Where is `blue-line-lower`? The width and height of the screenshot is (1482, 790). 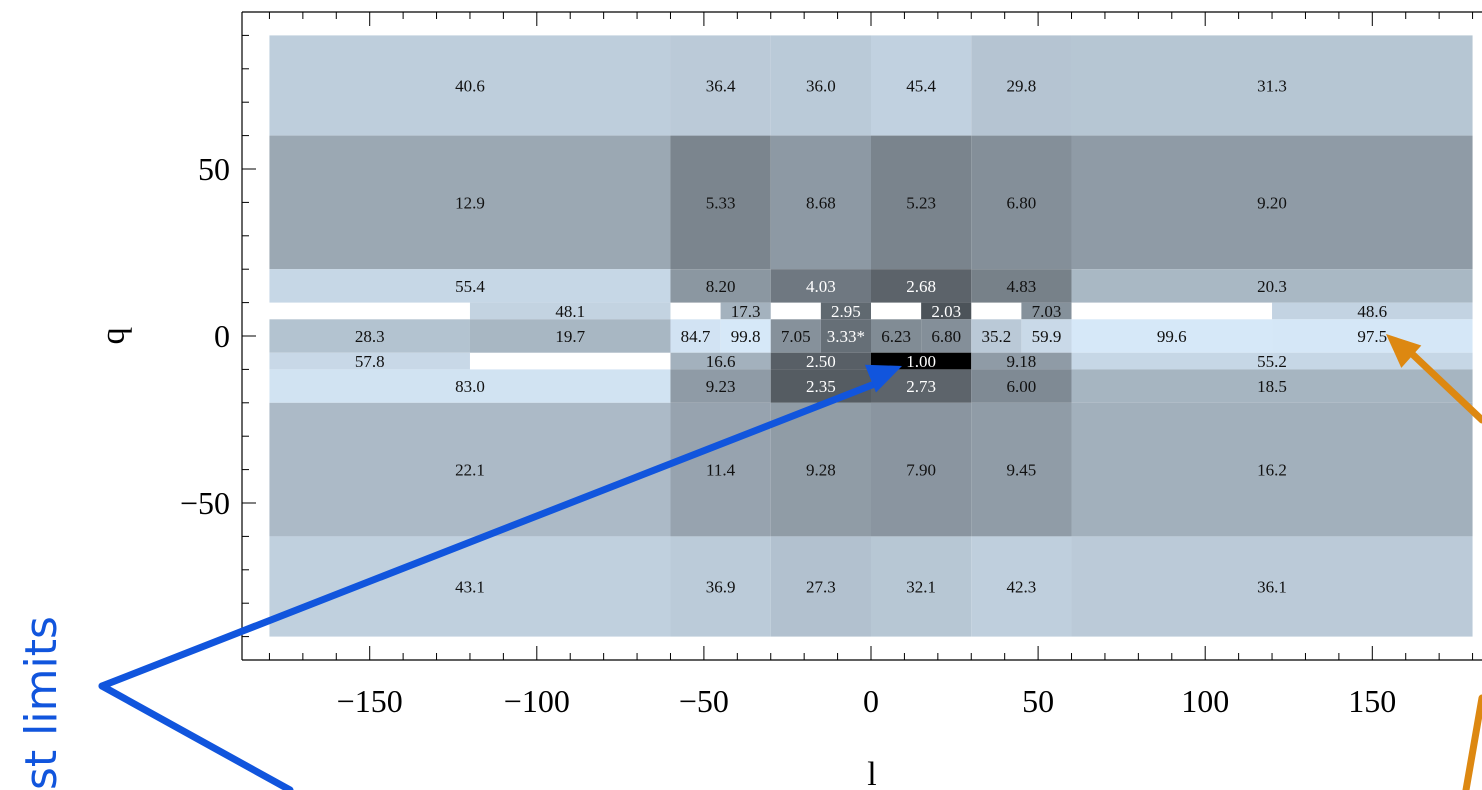 blue-line-lower is located at coordinates (196, 736).